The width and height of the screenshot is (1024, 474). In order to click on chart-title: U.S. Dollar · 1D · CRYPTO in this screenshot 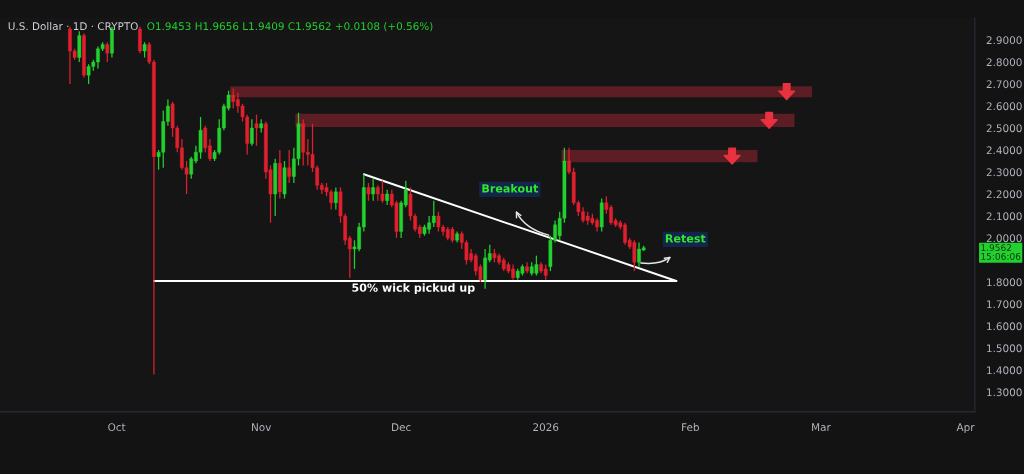, I will do `click(73, 26)`.